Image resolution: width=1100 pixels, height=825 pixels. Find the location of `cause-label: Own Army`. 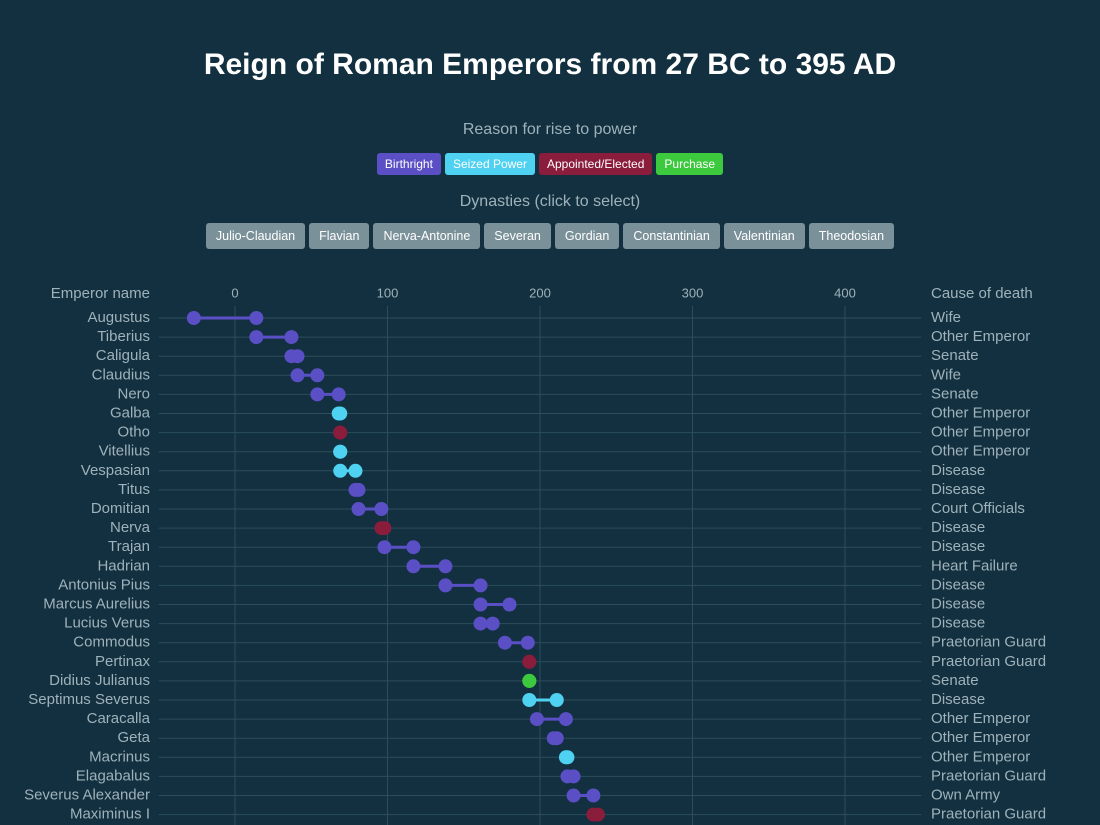

cause-label: Own Army is located at coordinates (966, 794).